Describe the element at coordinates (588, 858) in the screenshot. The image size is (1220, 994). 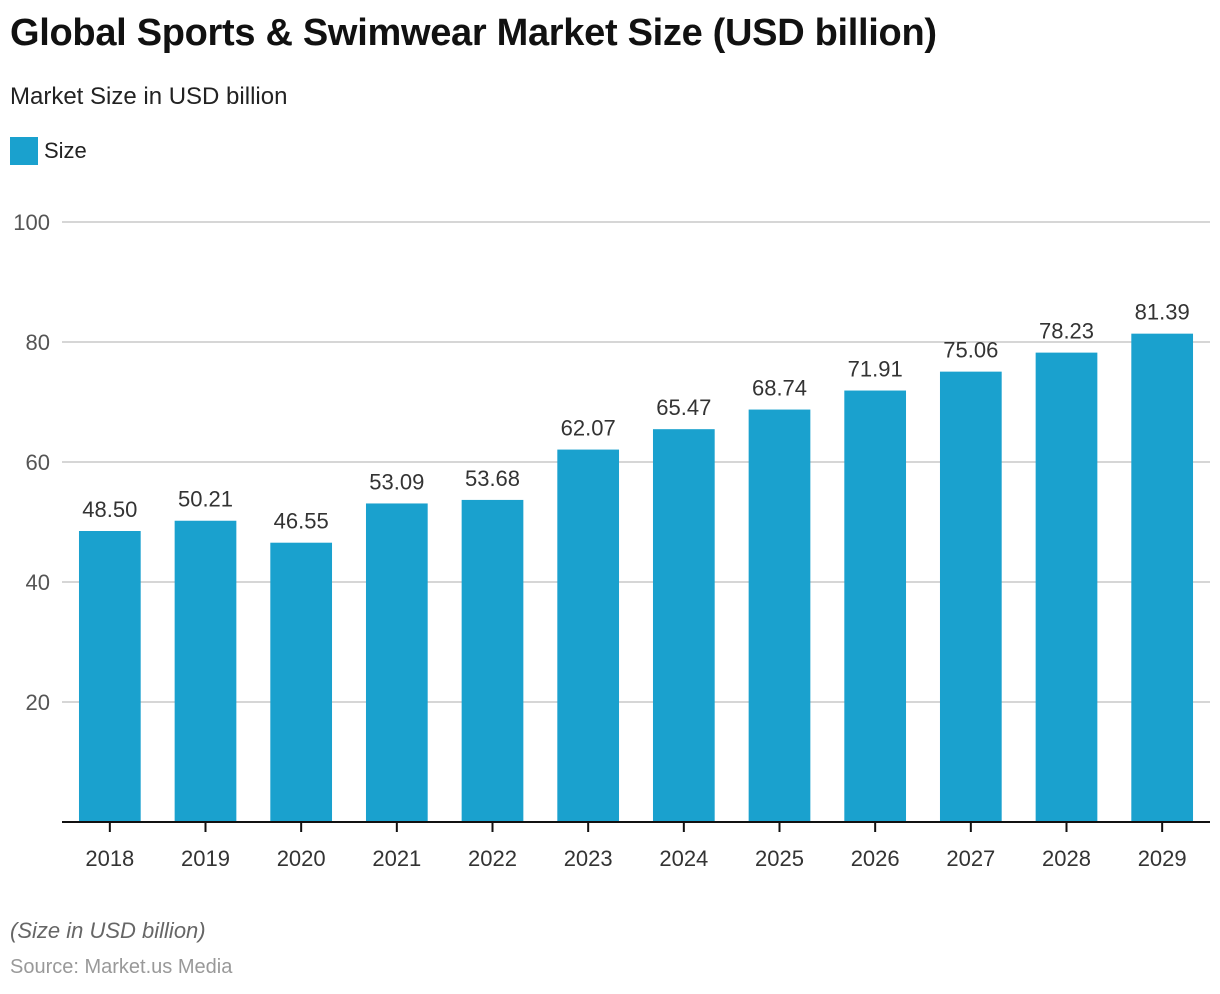
I see `x-tick-label: 2023` at that location.